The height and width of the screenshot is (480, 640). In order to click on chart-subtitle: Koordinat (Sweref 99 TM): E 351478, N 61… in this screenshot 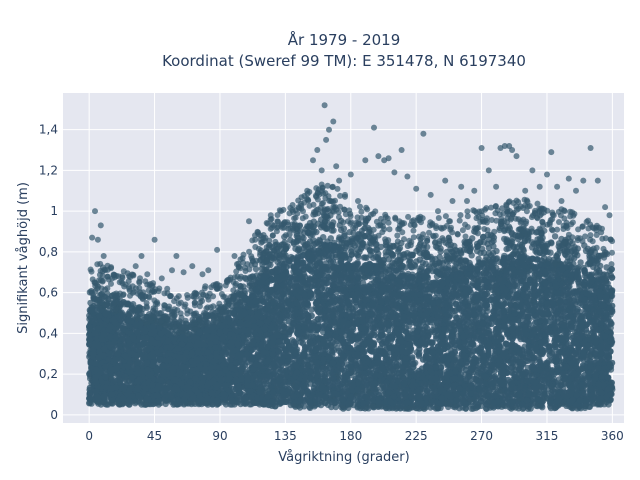, I will do `click(344, 61)`.